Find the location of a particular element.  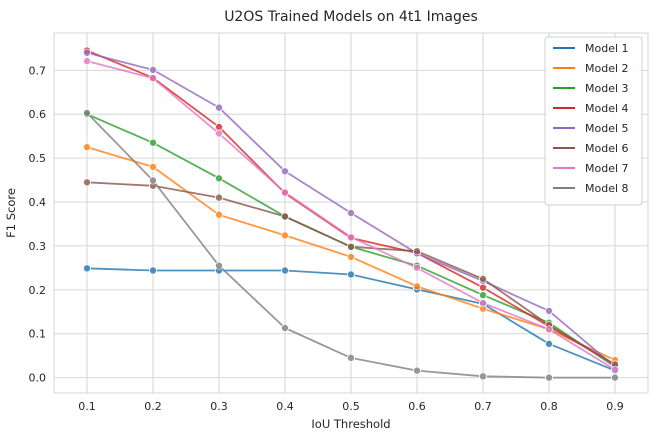

y-tick-label: 0.1 is located at coordinates (38, 334).